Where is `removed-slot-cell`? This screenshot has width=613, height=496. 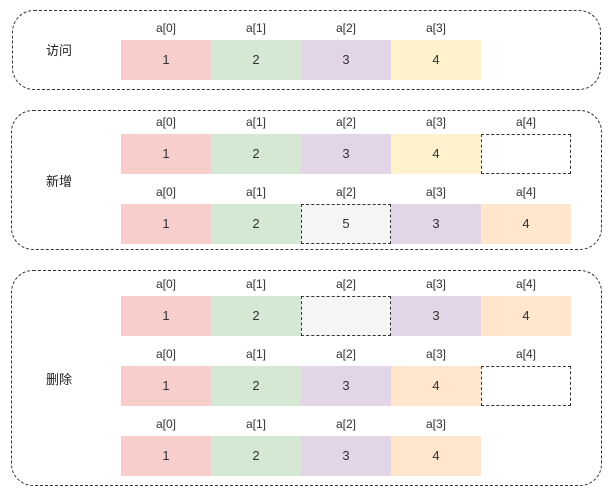
removed-slot-cell is located at coordinates (346, 316).